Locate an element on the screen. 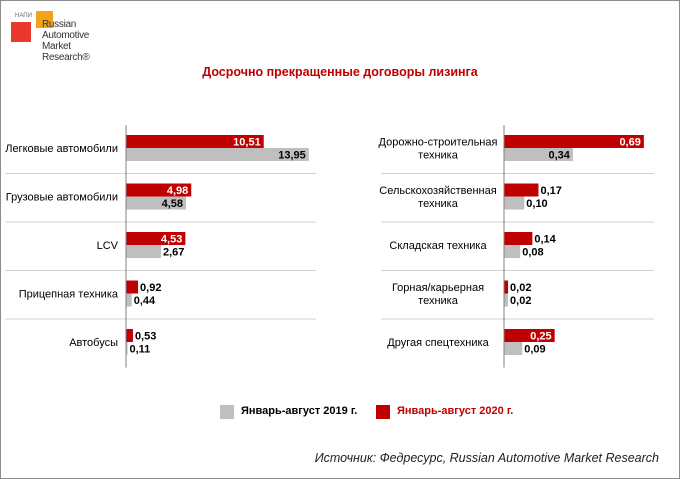 Image resolution: width=680 pixels, height=479 pixels. category-label: LCV is located at coordinates (108, 246).